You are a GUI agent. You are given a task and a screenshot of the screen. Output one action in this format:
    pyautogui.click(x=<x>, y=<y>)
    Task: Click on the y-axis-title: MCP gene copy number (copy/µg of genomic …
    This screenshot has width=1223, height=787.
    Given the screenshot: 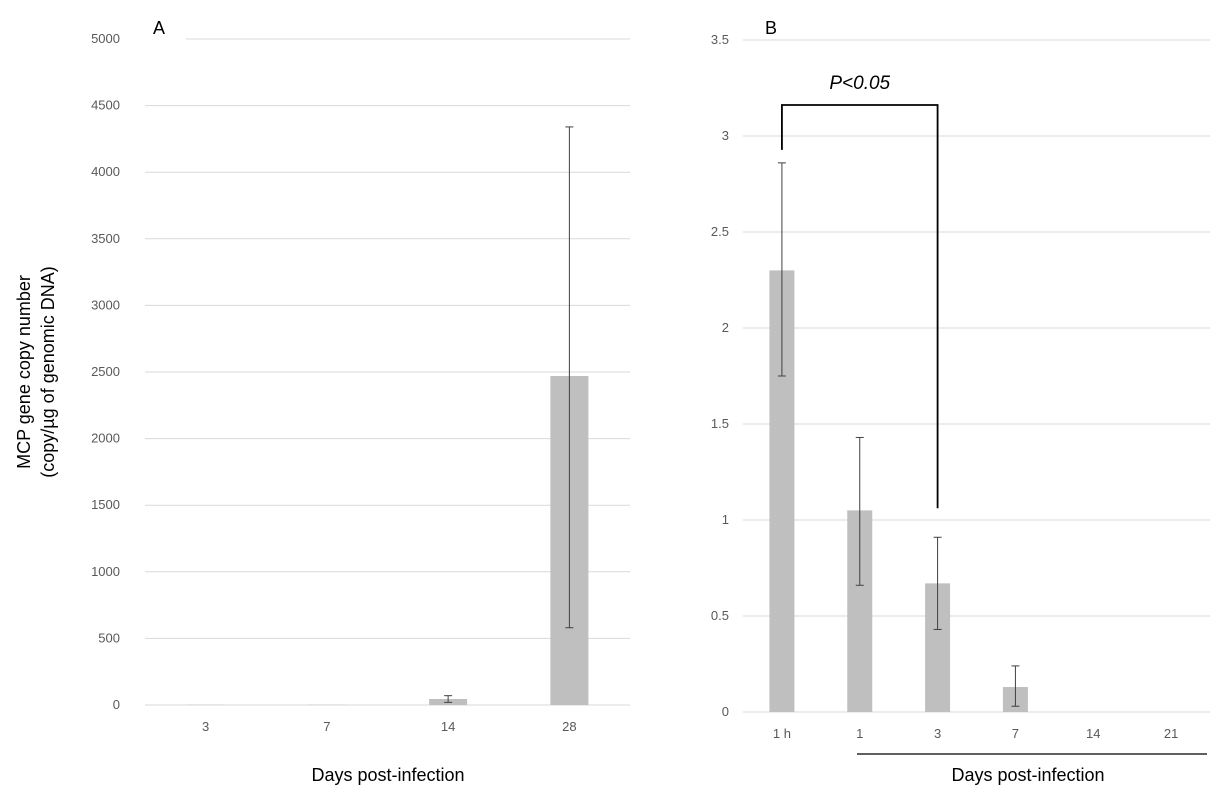 What is the action you would take?
    pyautogui.click(x=36, y=371)
    